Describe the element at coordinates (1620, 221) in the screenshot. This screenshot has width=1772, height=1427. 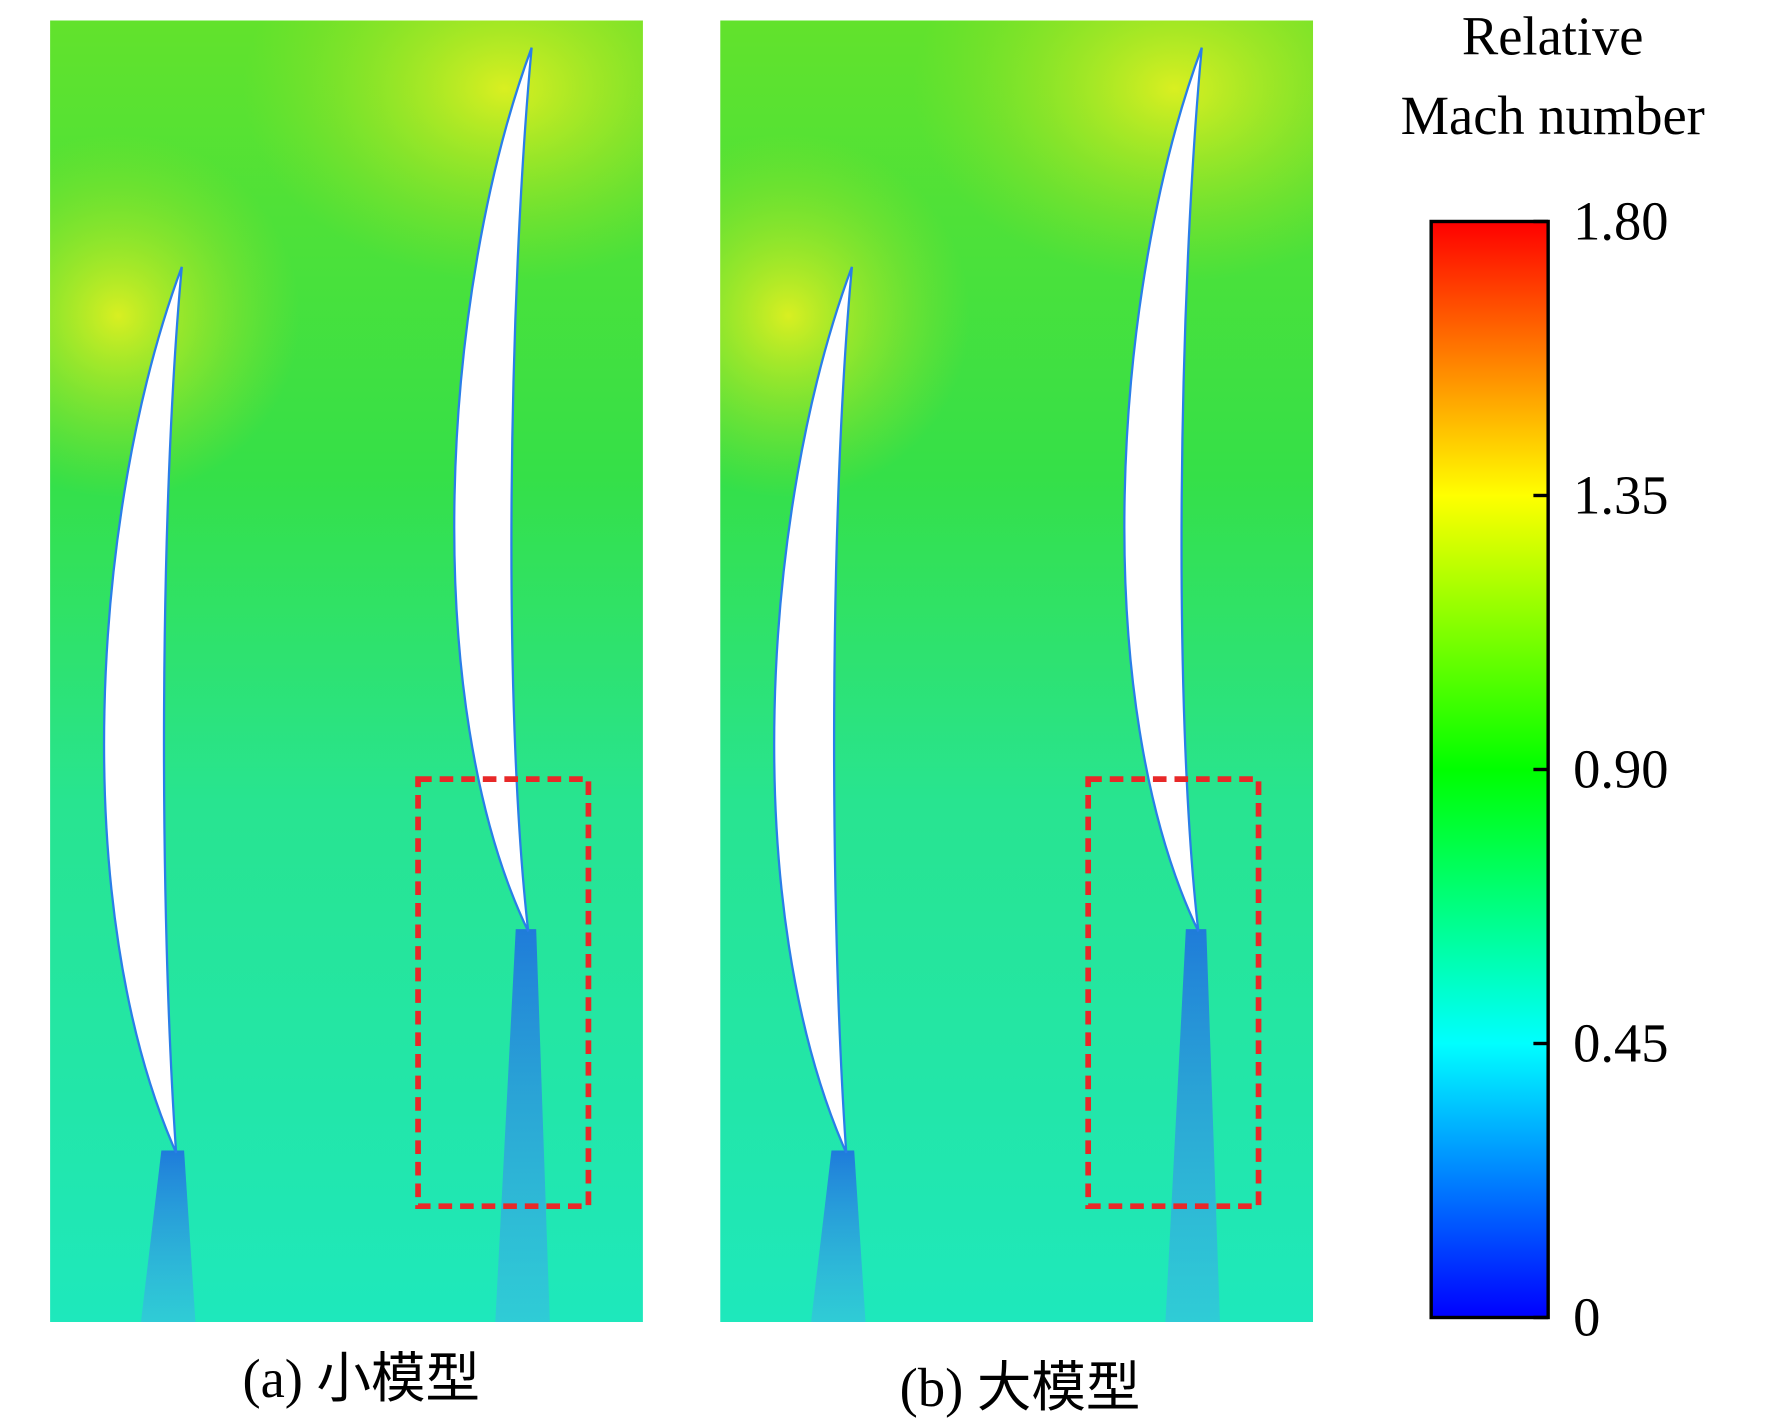
I see `tick-label: 1.80` at that location.